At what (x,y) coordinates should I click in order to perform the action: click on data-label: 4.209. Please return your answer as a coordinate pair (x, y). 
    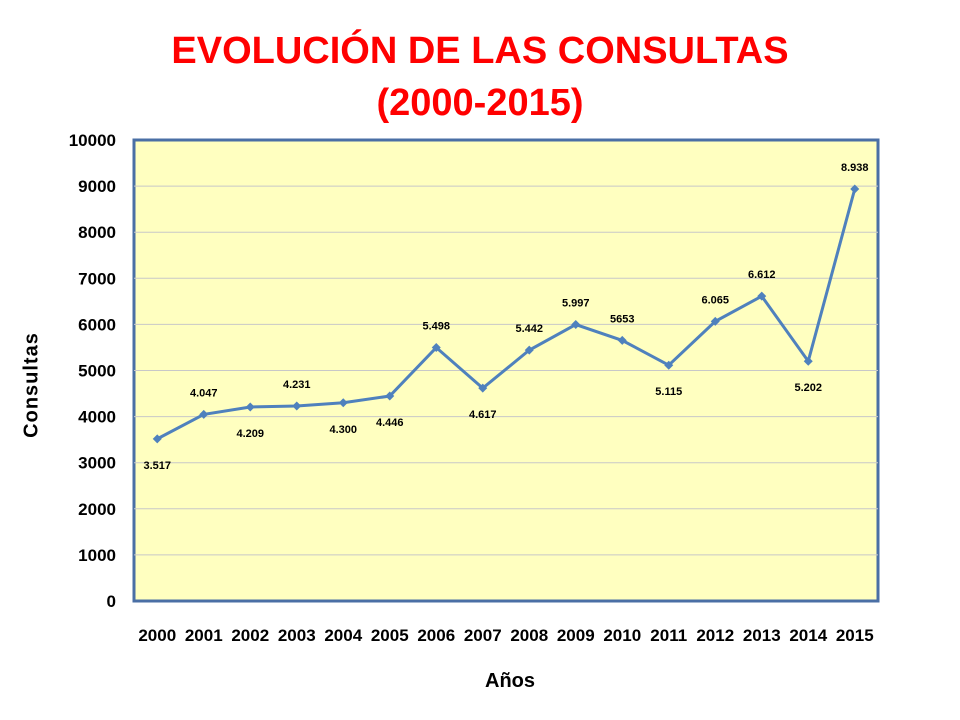
    Looking at the image, I should click on (250, 434).